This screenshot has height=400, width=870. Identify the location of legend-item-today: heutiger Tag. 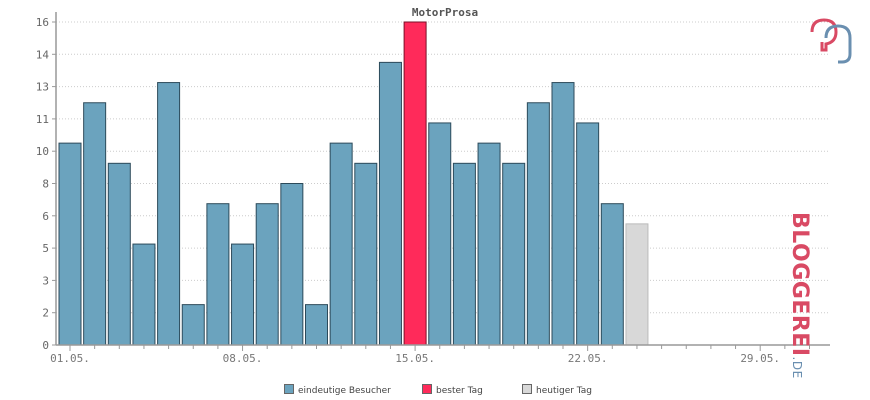
(557, 390).